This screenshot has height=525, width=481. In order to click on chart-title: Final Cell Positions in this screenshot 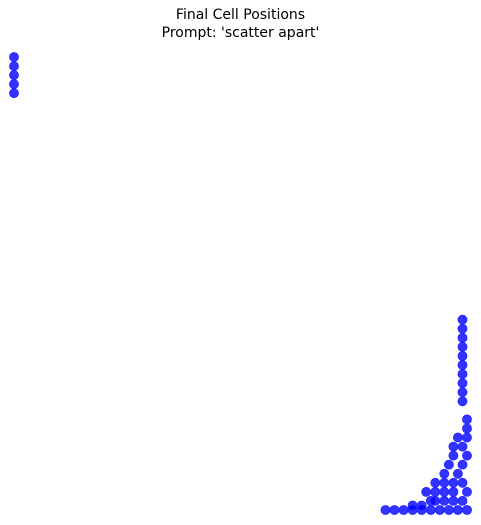, I will do `click(240, 15)`.